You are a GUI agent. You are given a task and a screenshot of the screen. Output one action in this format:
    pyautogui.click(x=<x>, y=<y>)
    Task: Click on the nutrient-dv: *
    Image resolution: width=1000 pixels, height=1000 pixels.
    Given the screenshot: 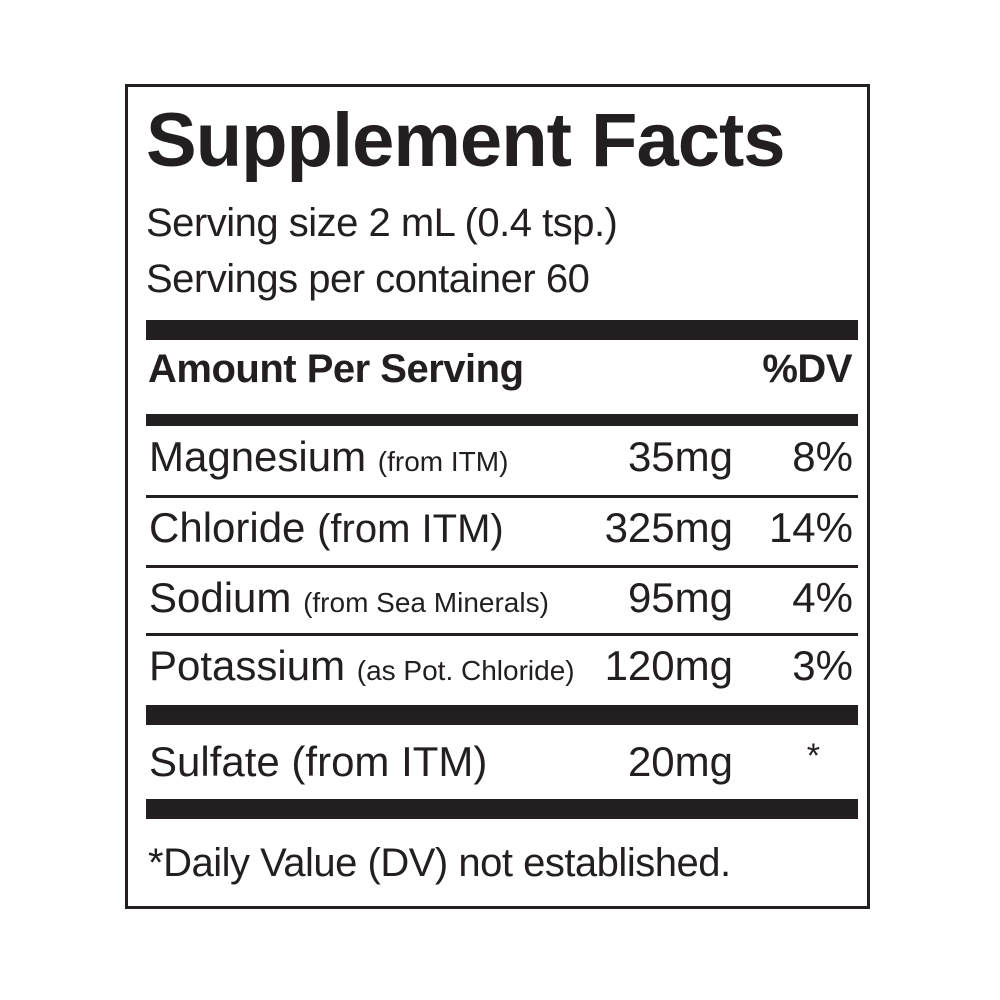 What is the action you would take?
    pyautogui.click(x=813, y=756)
    